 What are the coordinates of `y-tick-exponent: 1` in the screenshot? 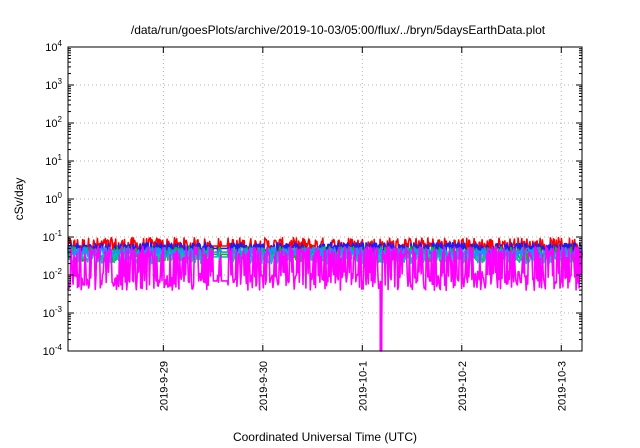 It's located at (60, 157).